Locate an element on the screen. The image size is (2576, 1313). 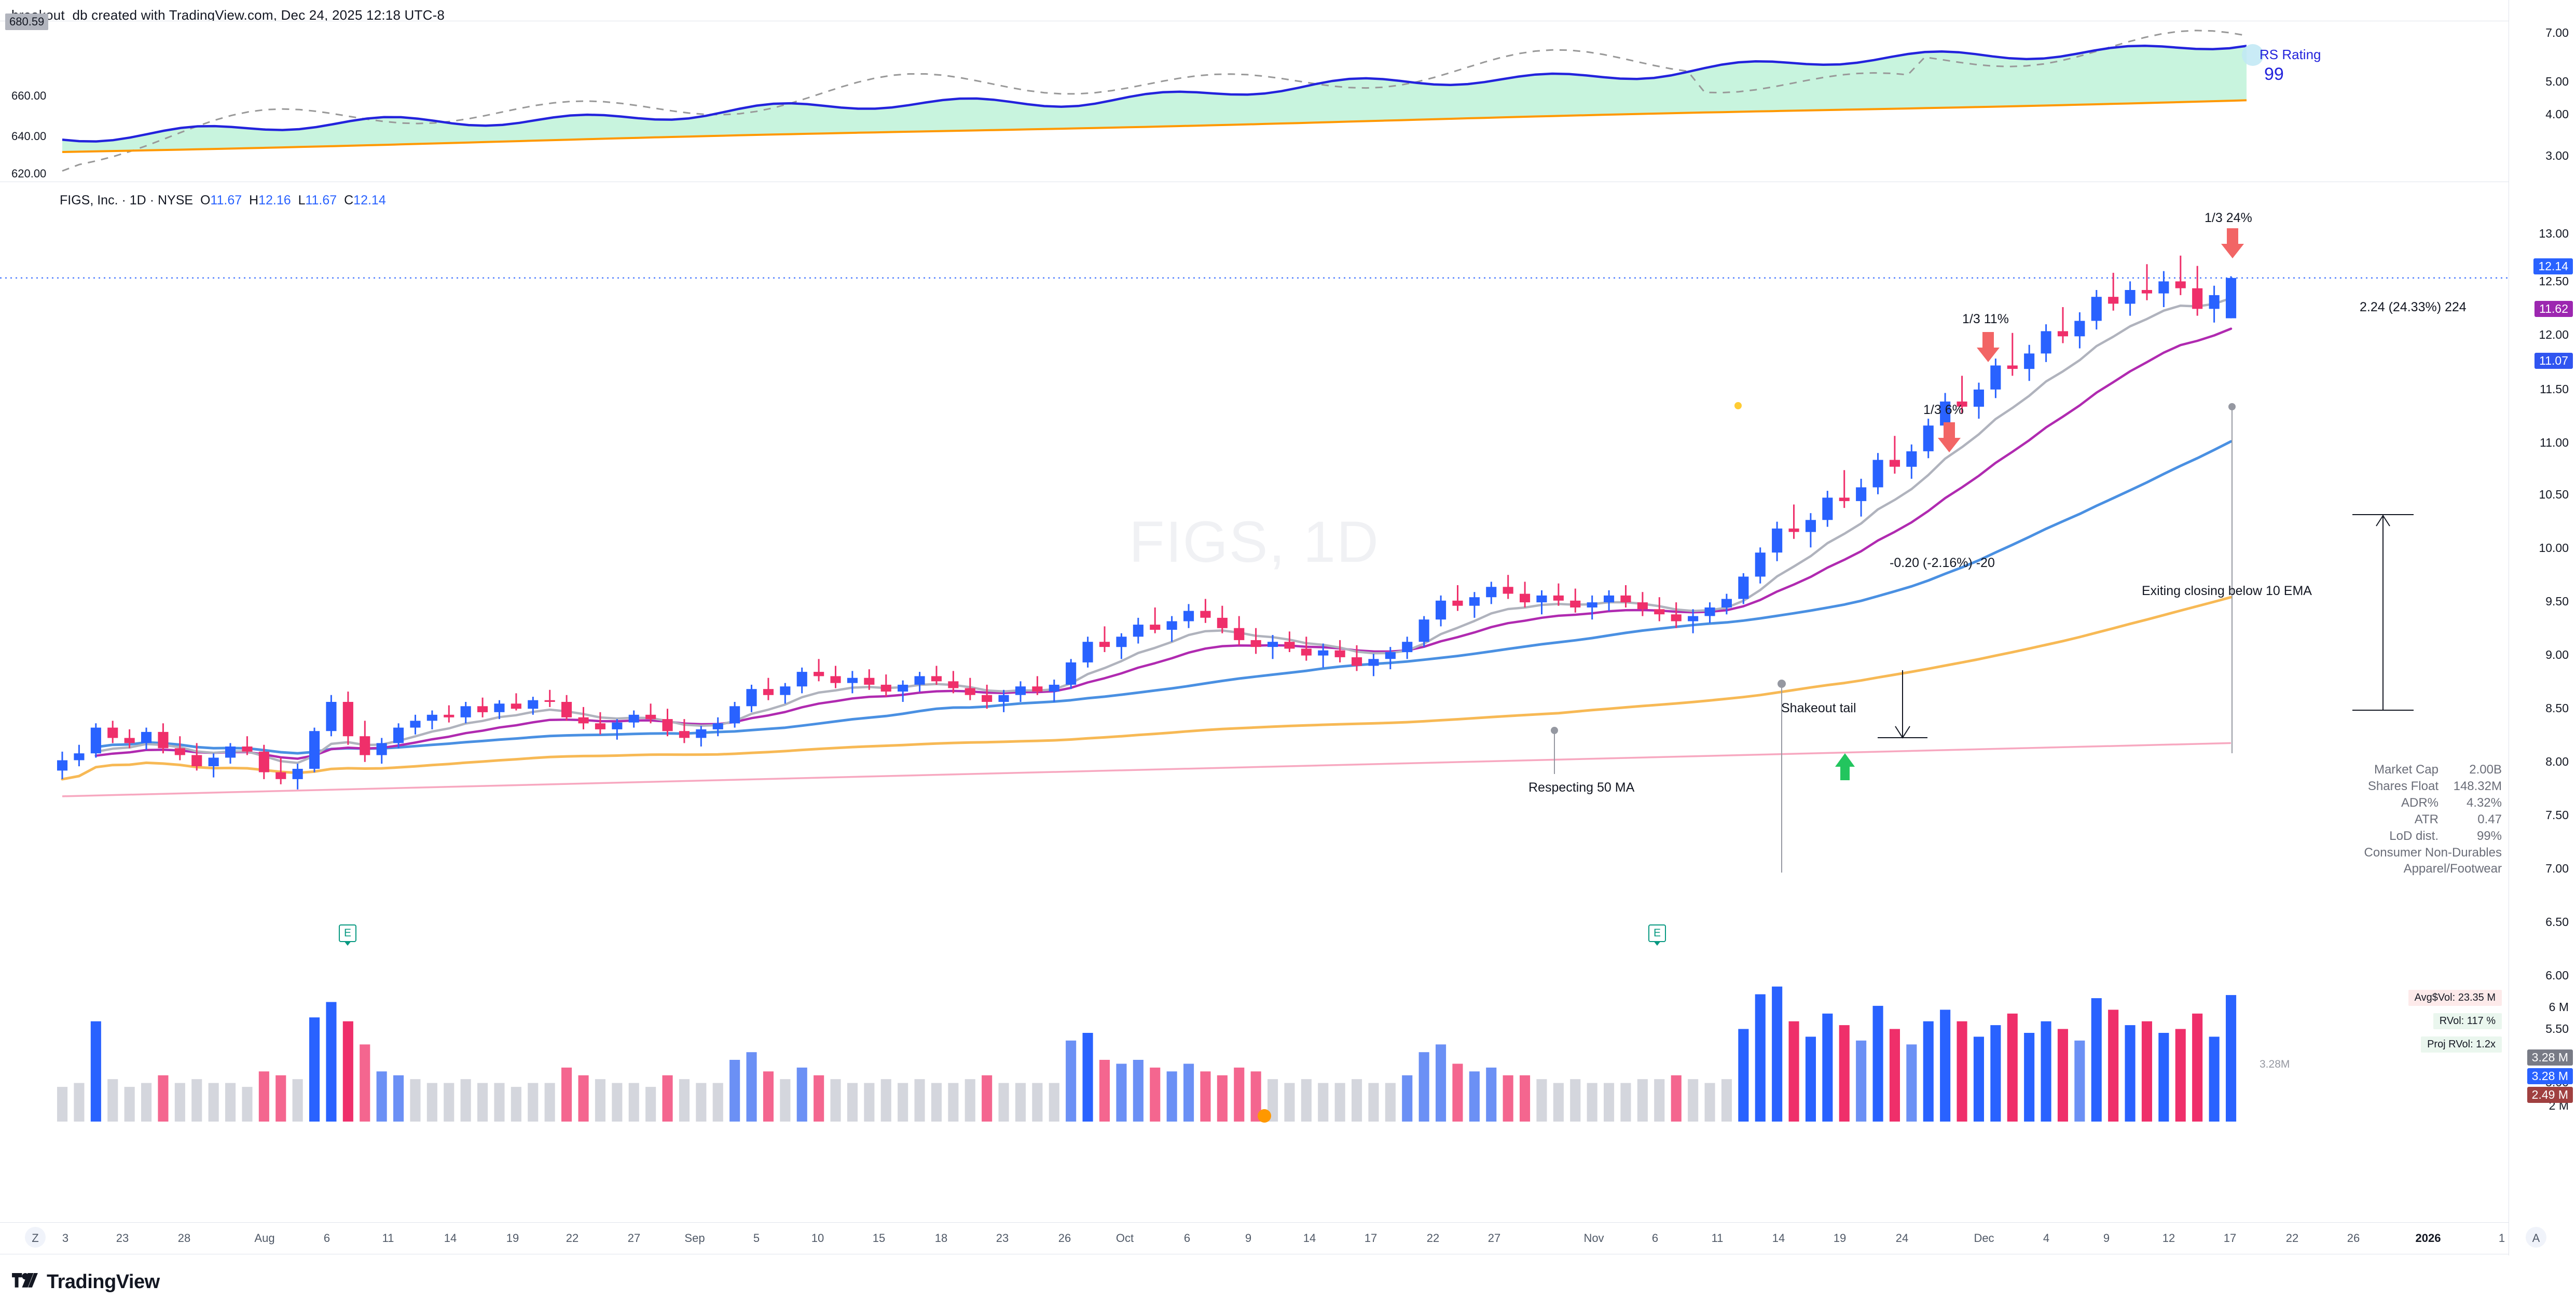
time-axis-tick: 18 is located at coordinates (941, 1239).